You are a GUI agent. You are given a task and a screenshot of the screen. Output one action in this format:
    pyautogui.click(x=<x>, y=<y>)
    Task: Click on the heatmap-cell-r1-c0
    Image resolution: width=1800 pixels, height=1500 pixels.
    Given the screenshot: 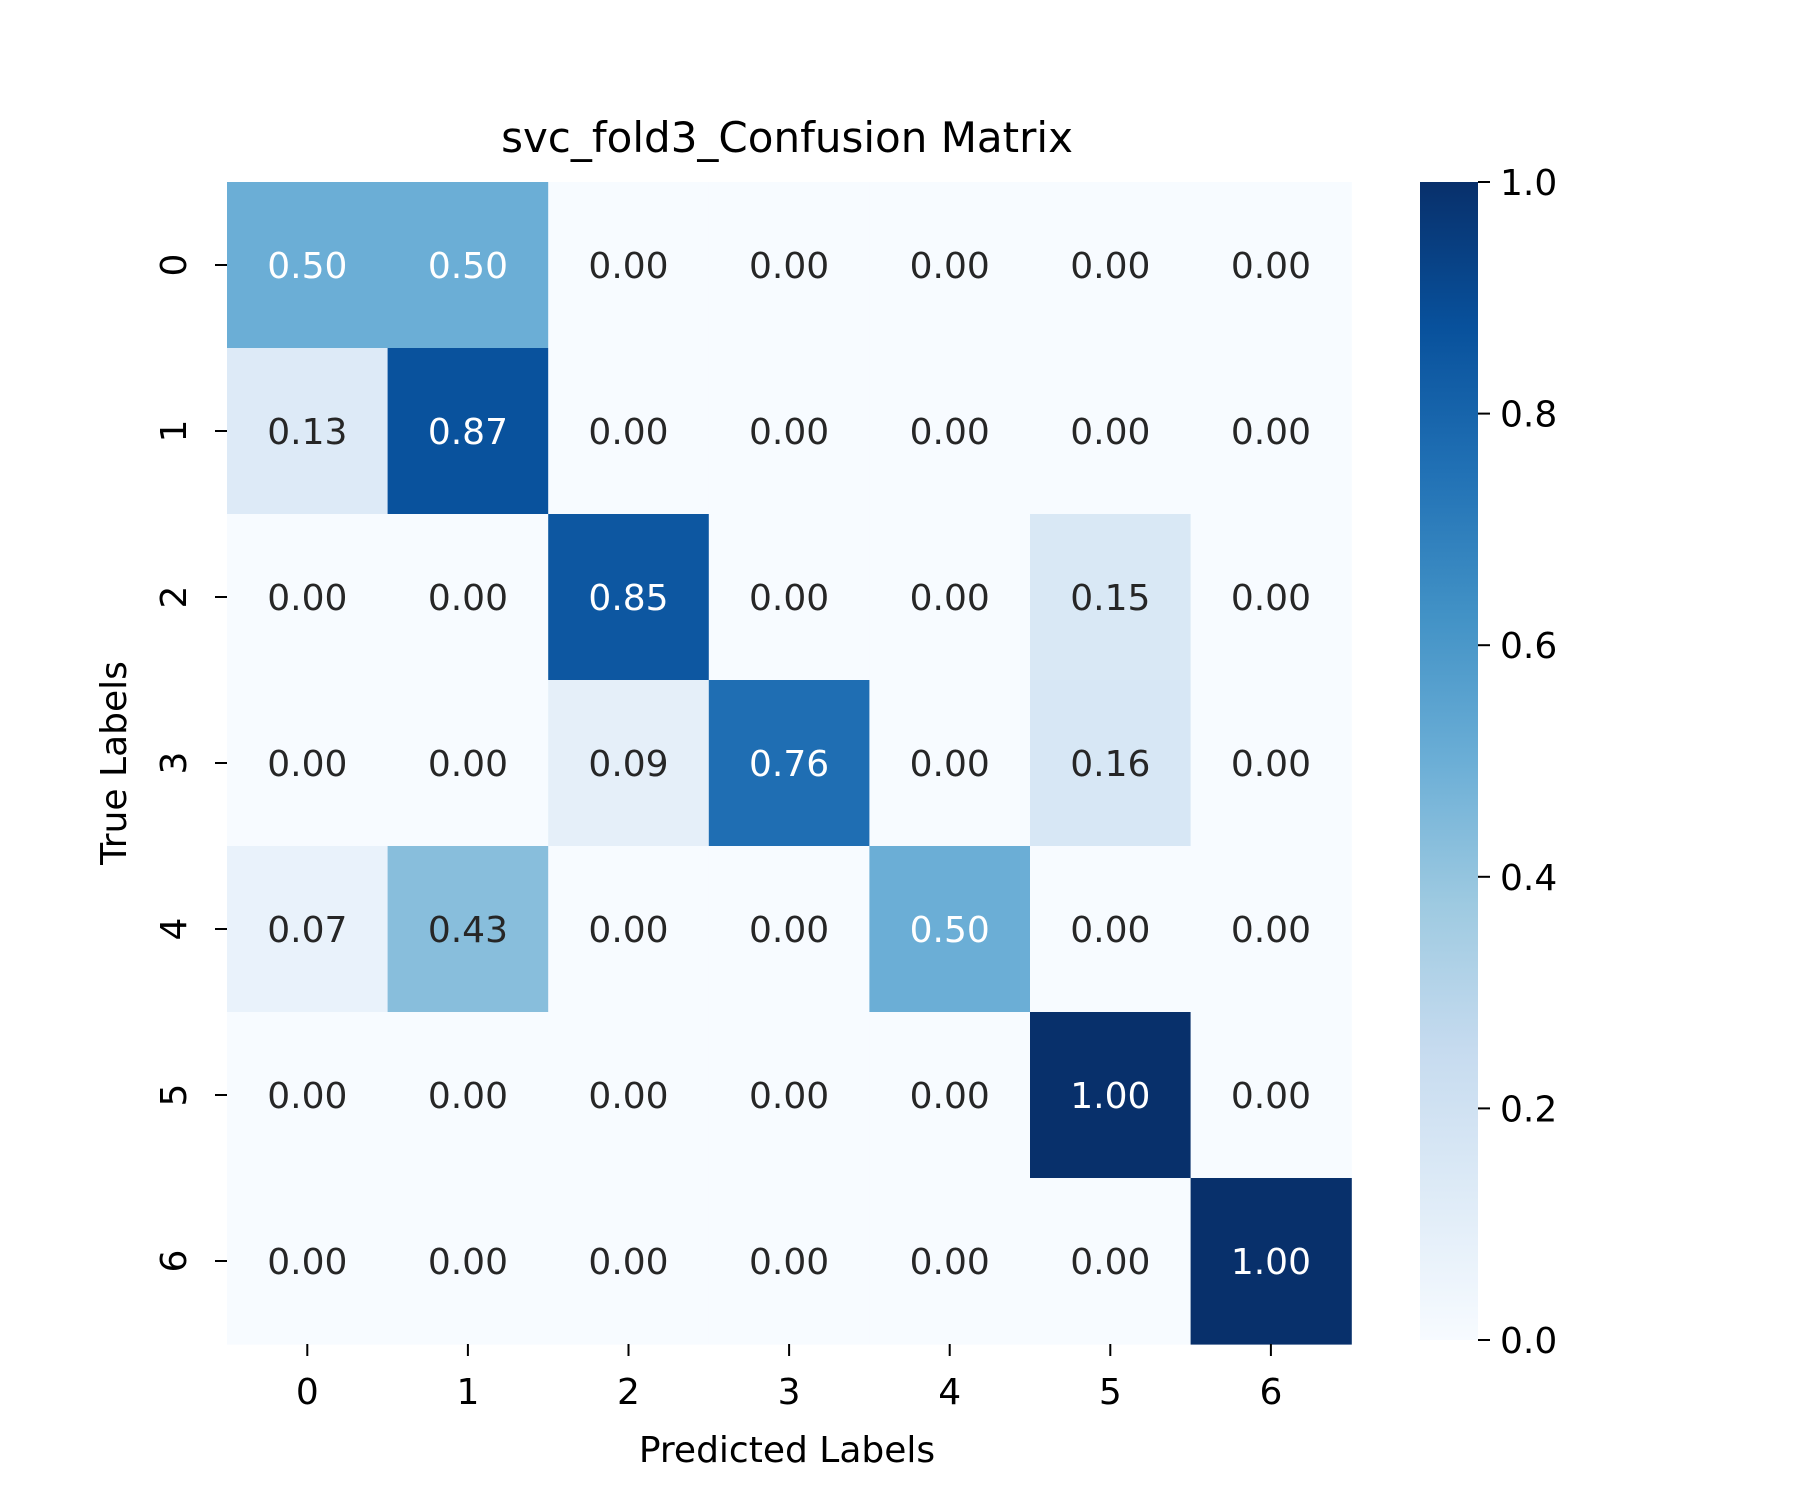 What is the action you would take?
    pyautogui.click(x=308, y=431)
    